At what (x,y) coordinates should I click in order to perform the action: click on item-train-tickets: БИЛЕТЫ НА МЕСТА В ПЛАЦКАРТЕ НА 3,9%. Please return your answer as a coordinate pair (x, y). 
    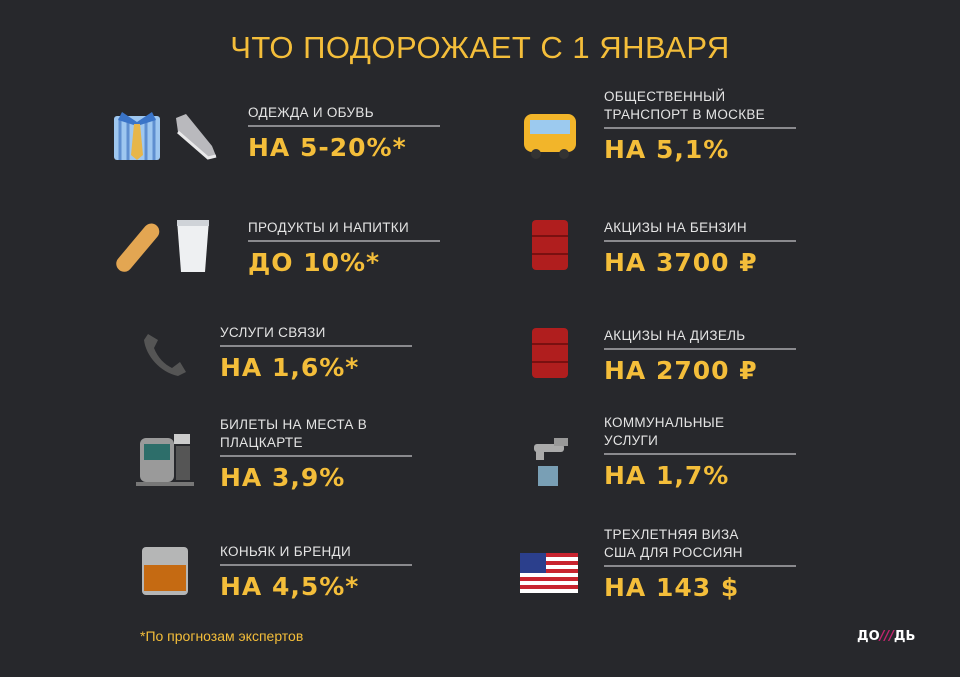
    Looking at the image, I should click on (316, 454).